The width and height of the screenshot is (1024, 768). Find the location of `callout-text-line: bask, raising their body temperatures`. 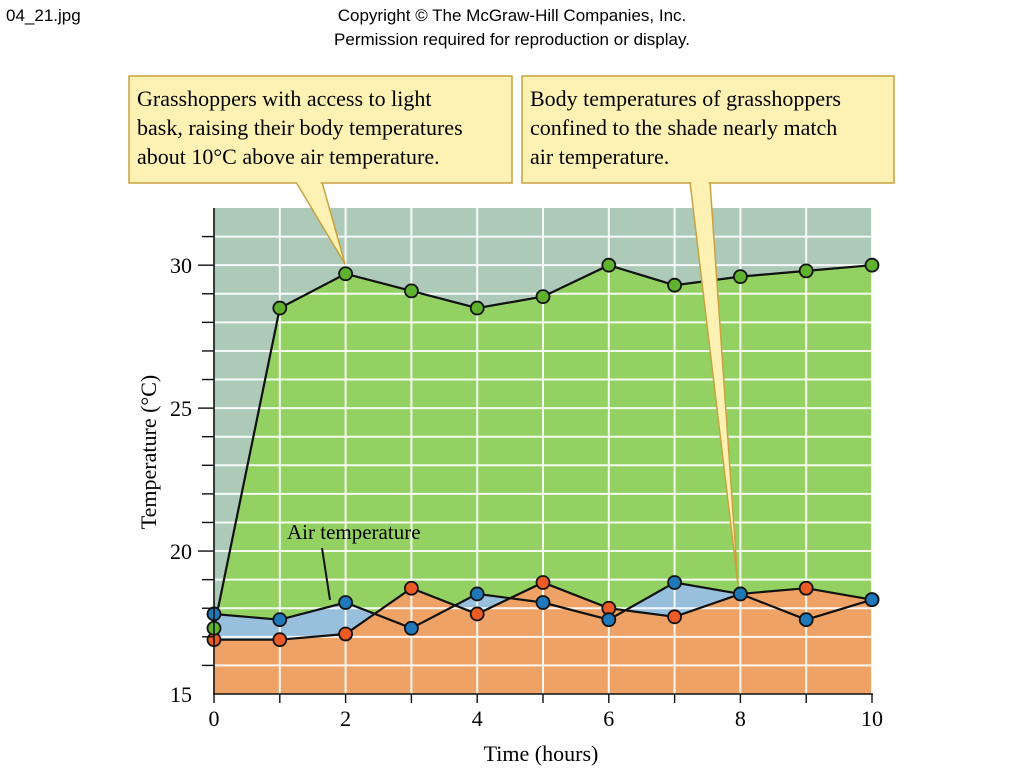

callout-text-line: bask, raising their body temperatures is located at coordinates (300, 127).